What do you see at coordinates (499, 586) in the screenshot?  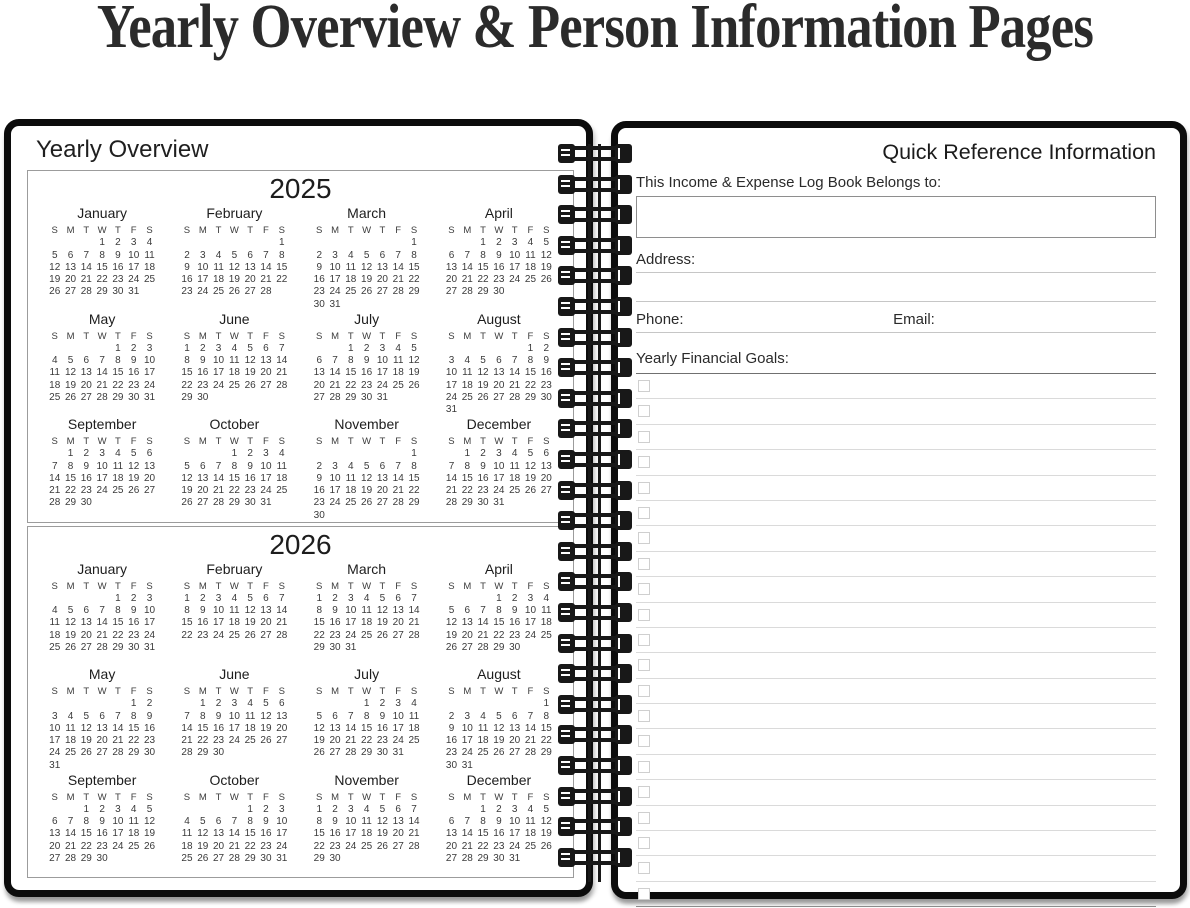 I see `day-header: W` at bounding box center [499, 586].